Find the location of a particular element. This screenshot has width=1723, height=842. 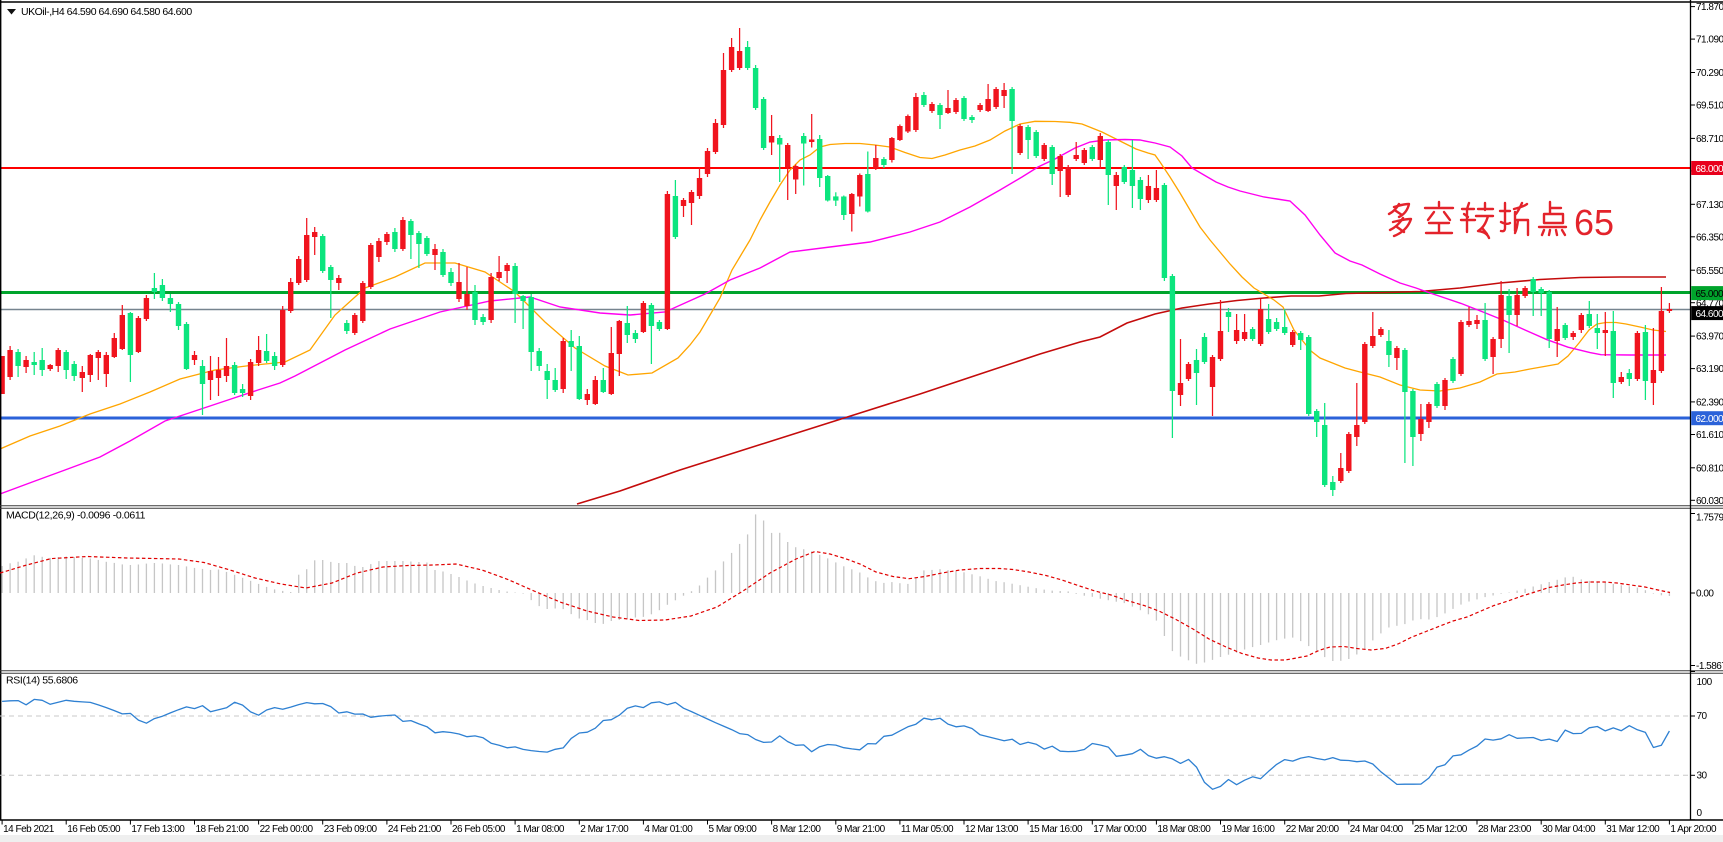

svg-text: 24 Feb 21:00 is located at coordinates (415, 829).